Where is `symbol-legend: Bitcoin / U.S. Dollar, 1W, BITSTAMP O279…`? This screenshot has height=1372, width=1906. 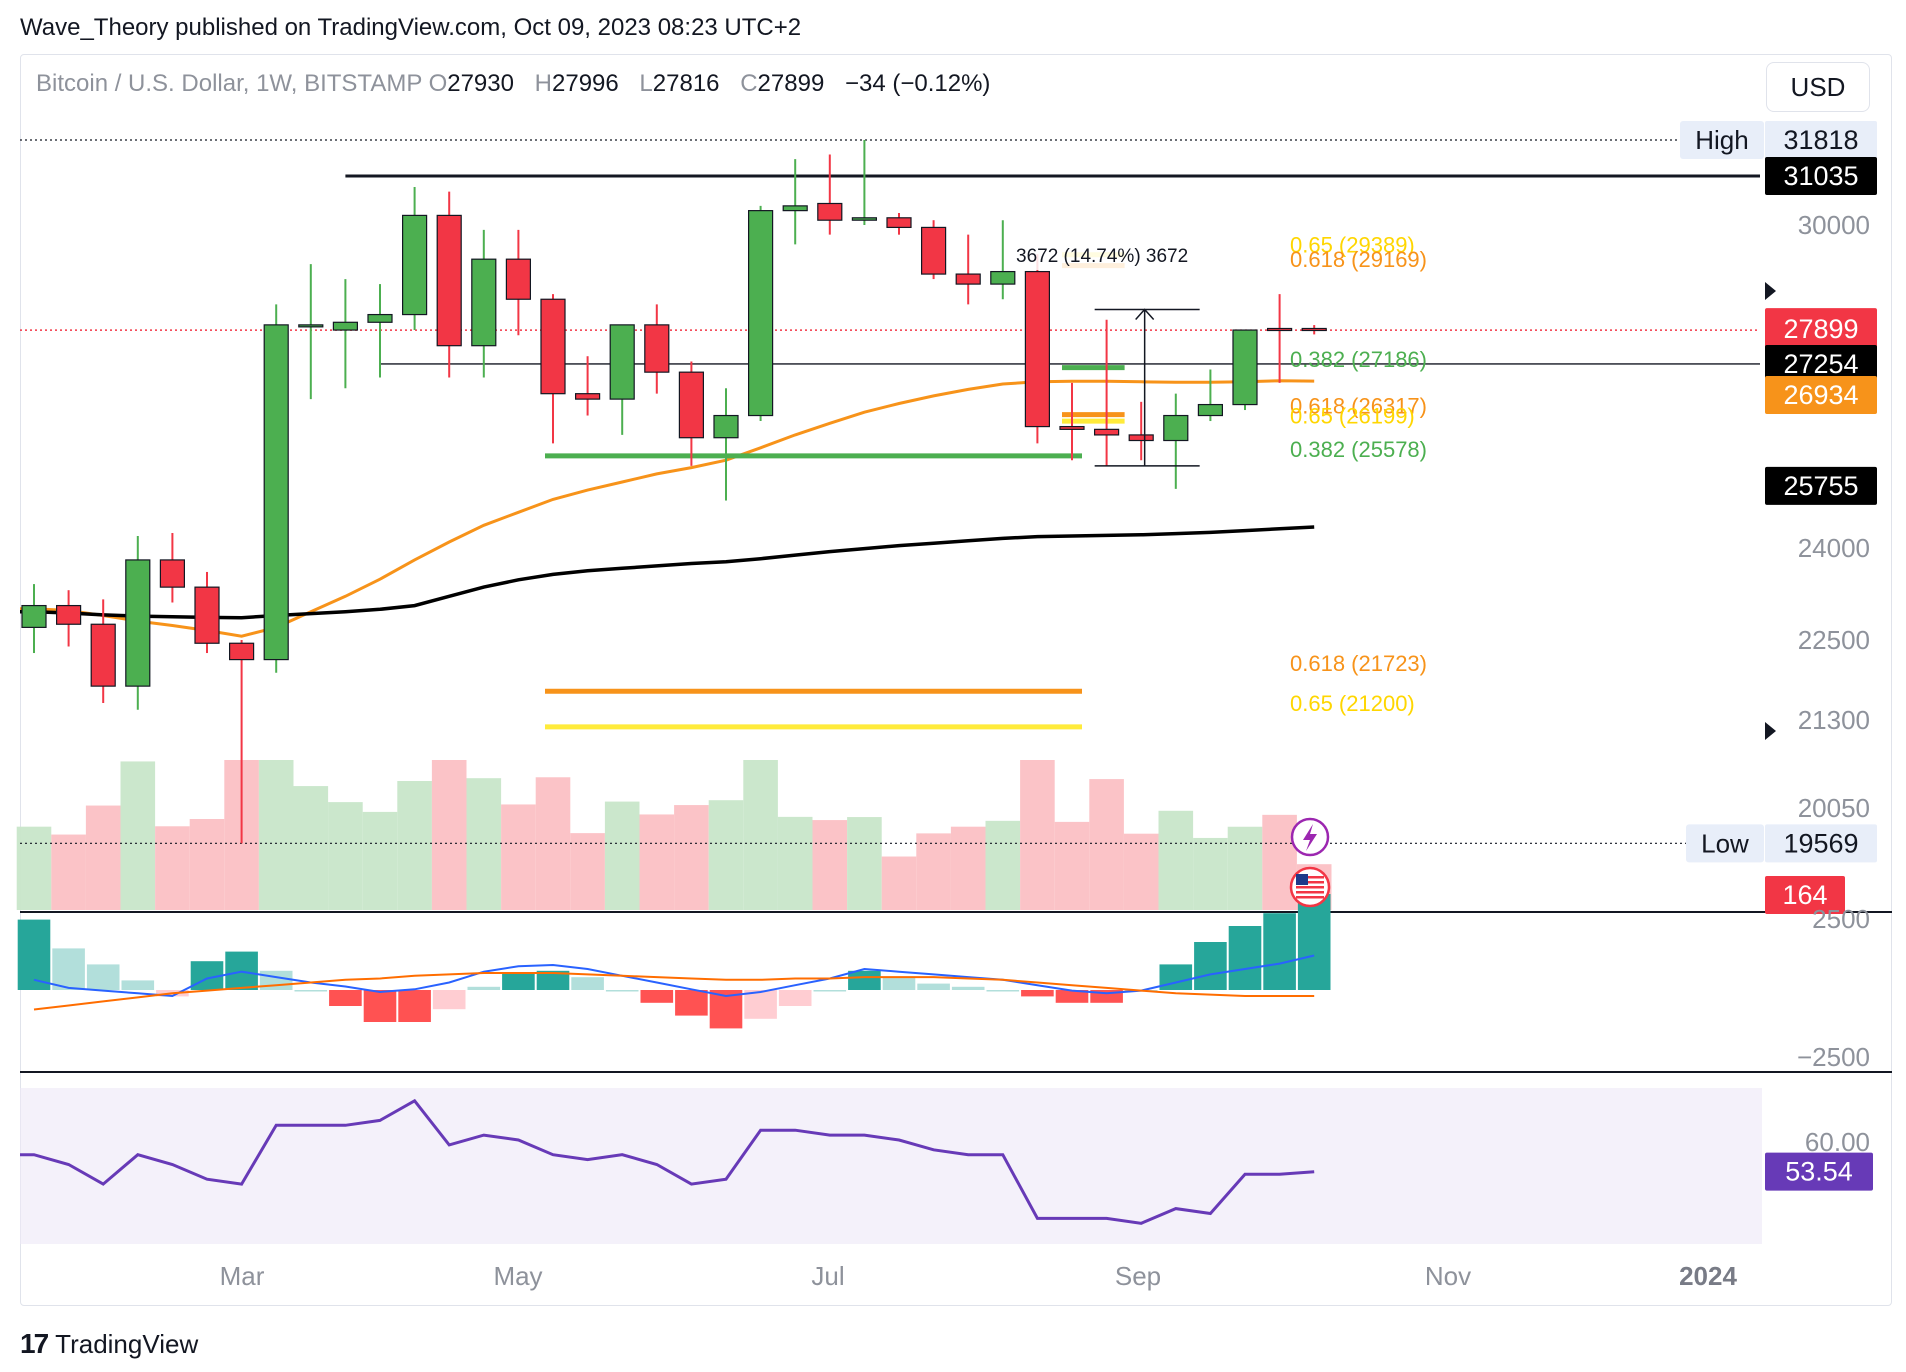
symbol-legend: Bitcoin / U.S. Dollar, 1W, BITSTAMP O279… is located at coordinates (520, 84).